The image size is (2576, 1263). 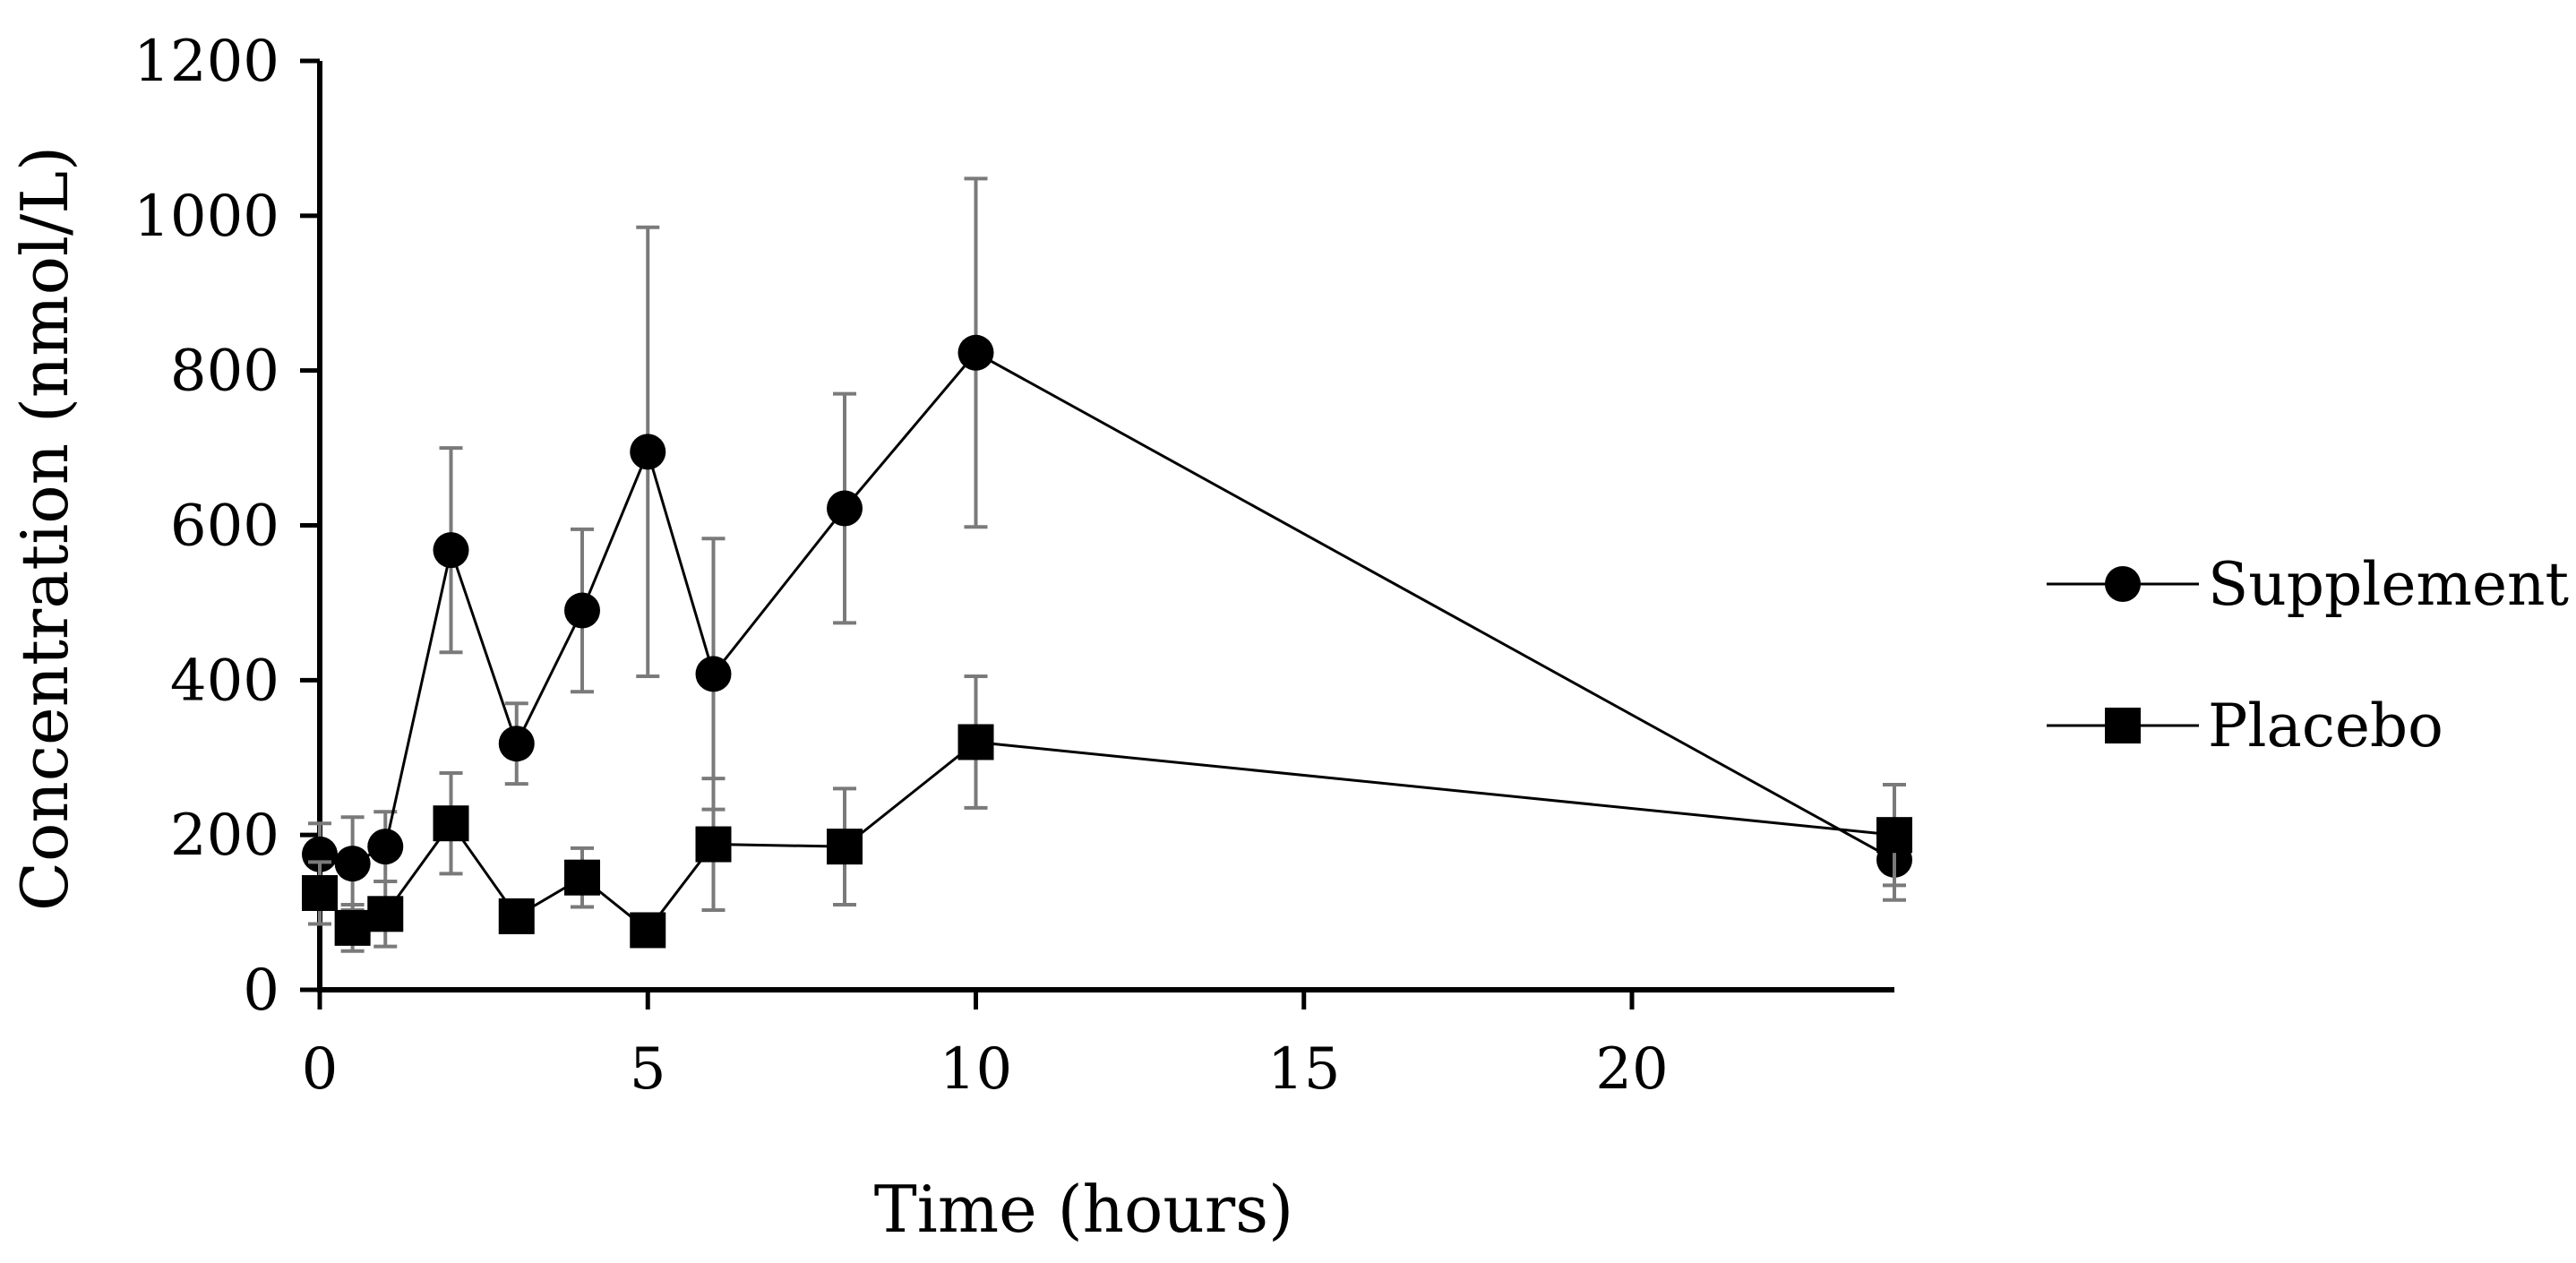 What do you see at coordinates (224, 836) in the screenshot?
I see `y-tick-label: 200` at bounding box center [224, 836].